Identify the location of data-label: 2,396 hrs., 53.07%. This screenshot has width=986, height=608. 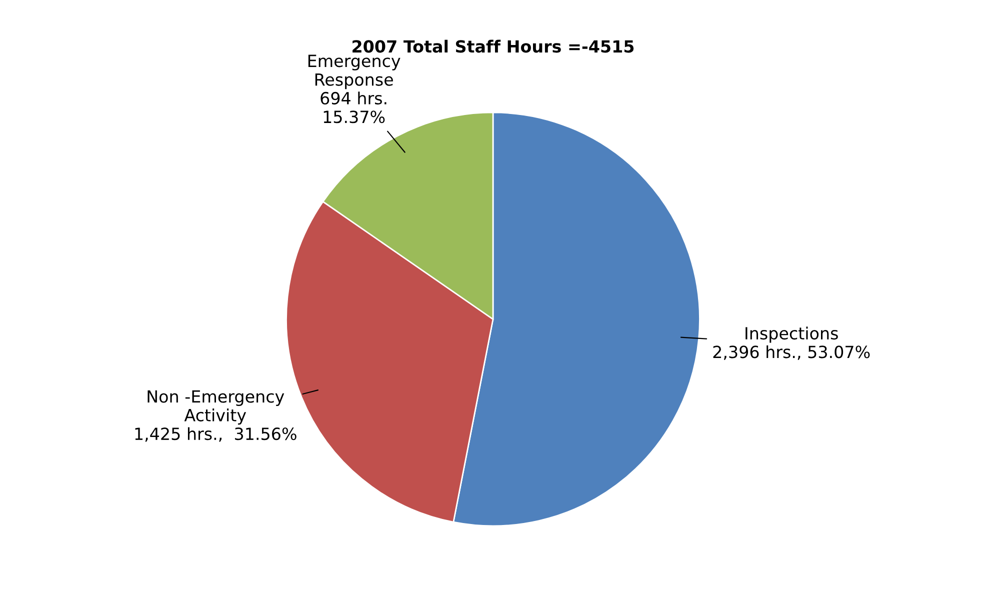
(791, 352).